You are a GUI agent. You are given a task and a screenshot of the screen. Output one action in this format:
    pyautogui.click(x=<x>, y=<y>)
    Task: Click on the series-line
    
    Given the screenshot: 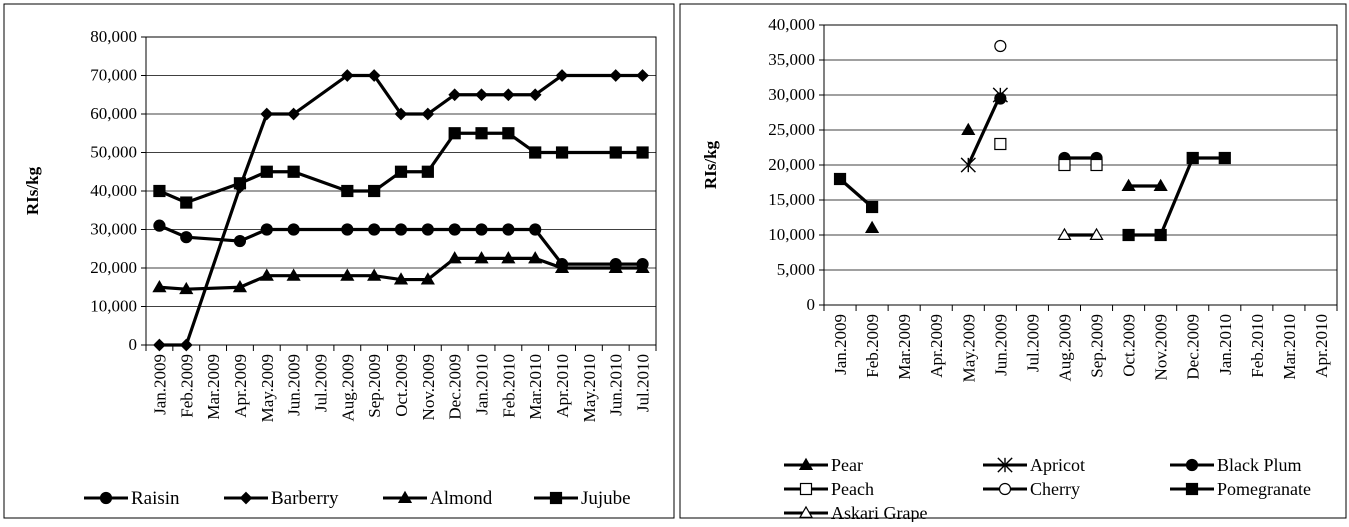 What is the action you would take?
    pyautogui.click(x=401, y=273)
    